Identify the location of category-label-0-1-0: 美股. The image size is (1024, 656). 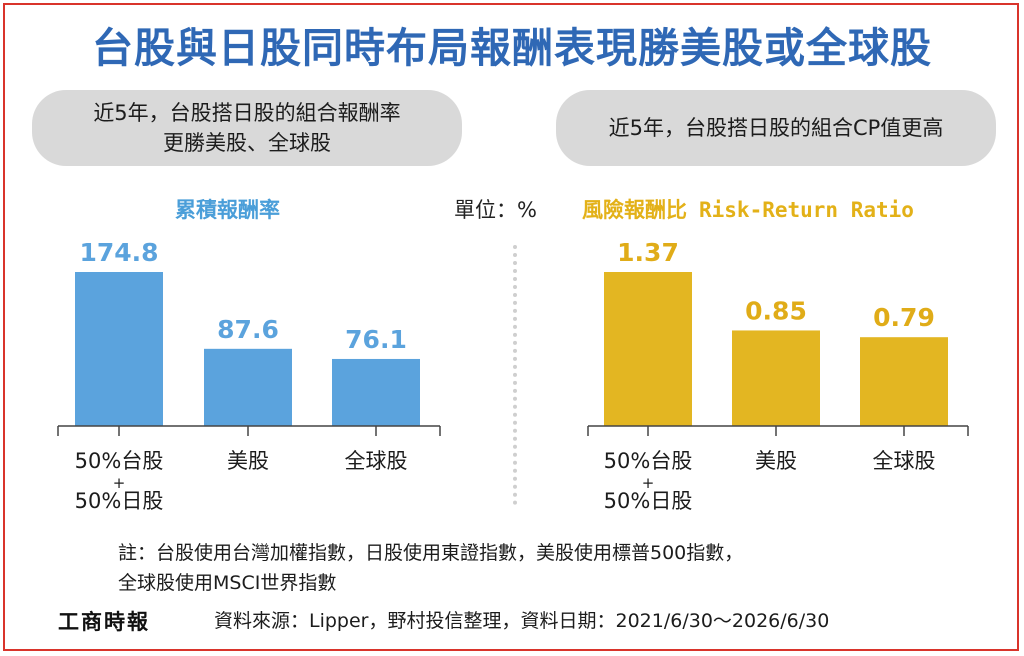
(248, 461).